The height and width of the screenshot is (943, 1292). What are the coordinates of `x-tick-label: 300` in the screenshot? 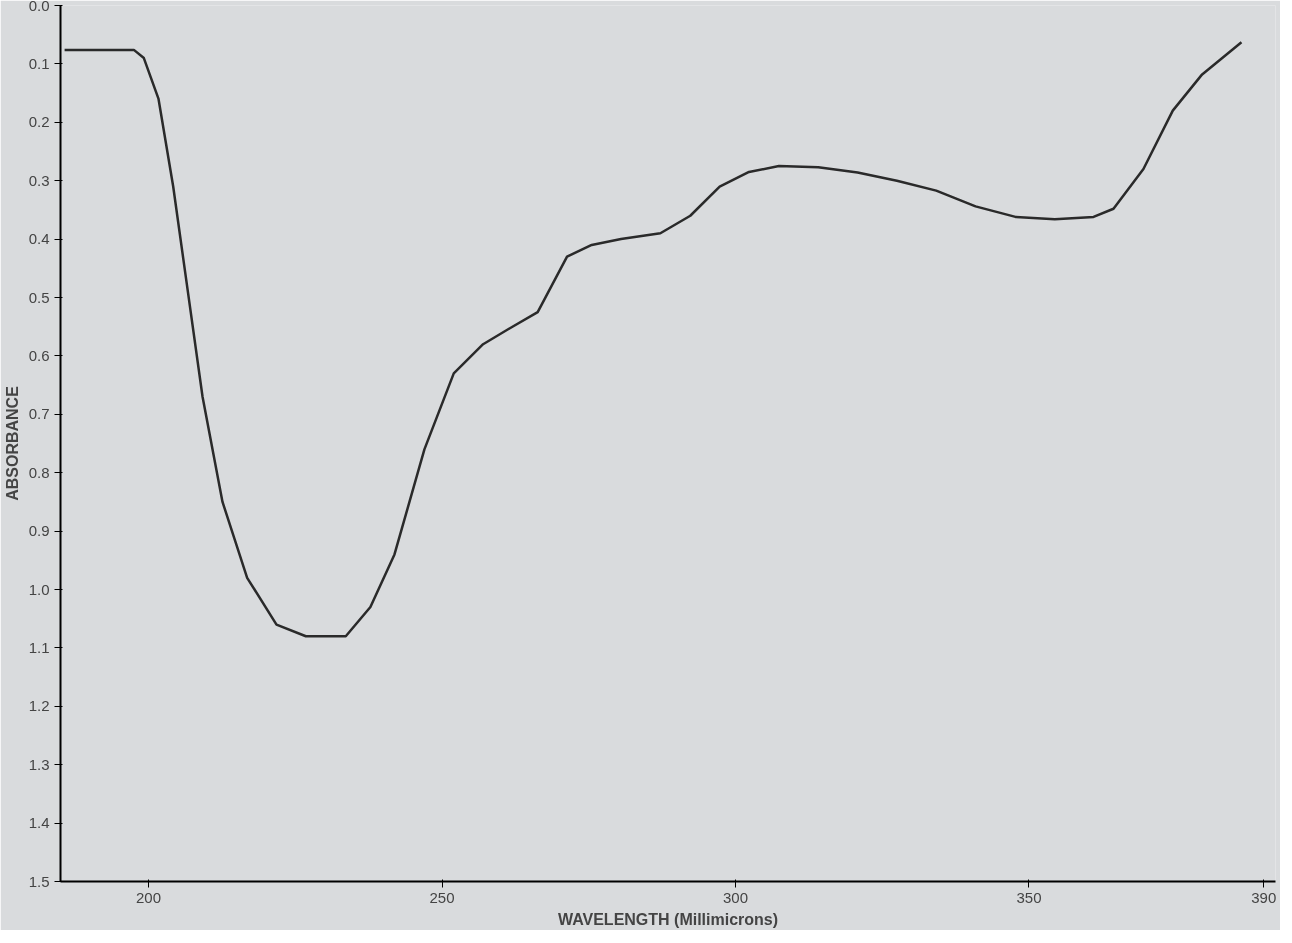 It's located at (735, 897).